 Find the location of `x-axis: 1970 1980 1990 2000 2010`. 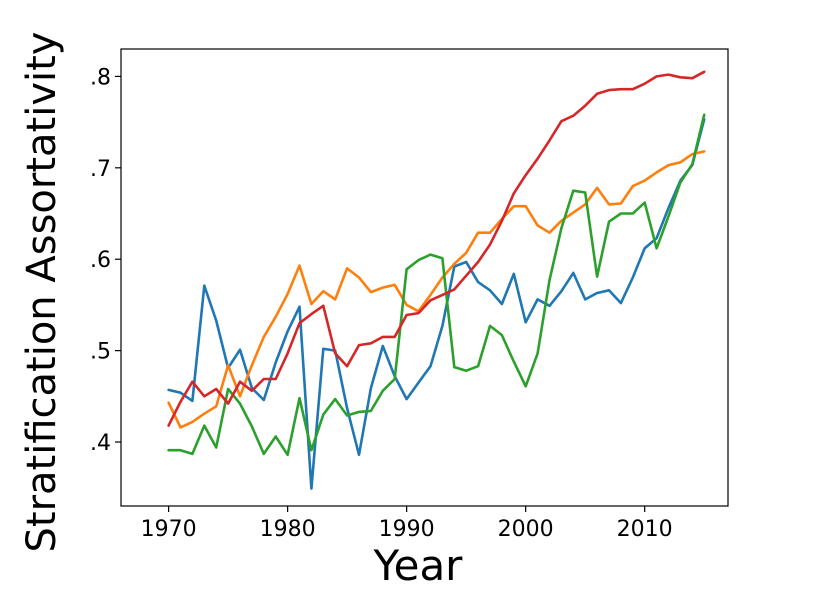

x-axis: 1970 1980 1990 2000 2010 is located at coordinates (407, 524).